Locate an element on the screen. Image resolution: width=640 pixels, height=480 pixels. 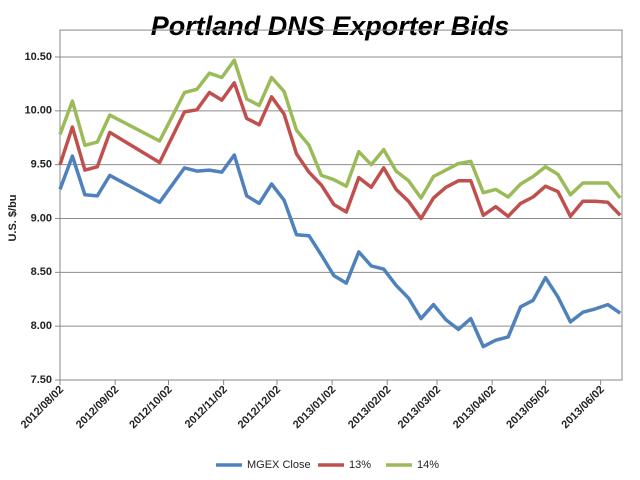
y-tick-label: 10.50 is located at coordinates (38, 57).